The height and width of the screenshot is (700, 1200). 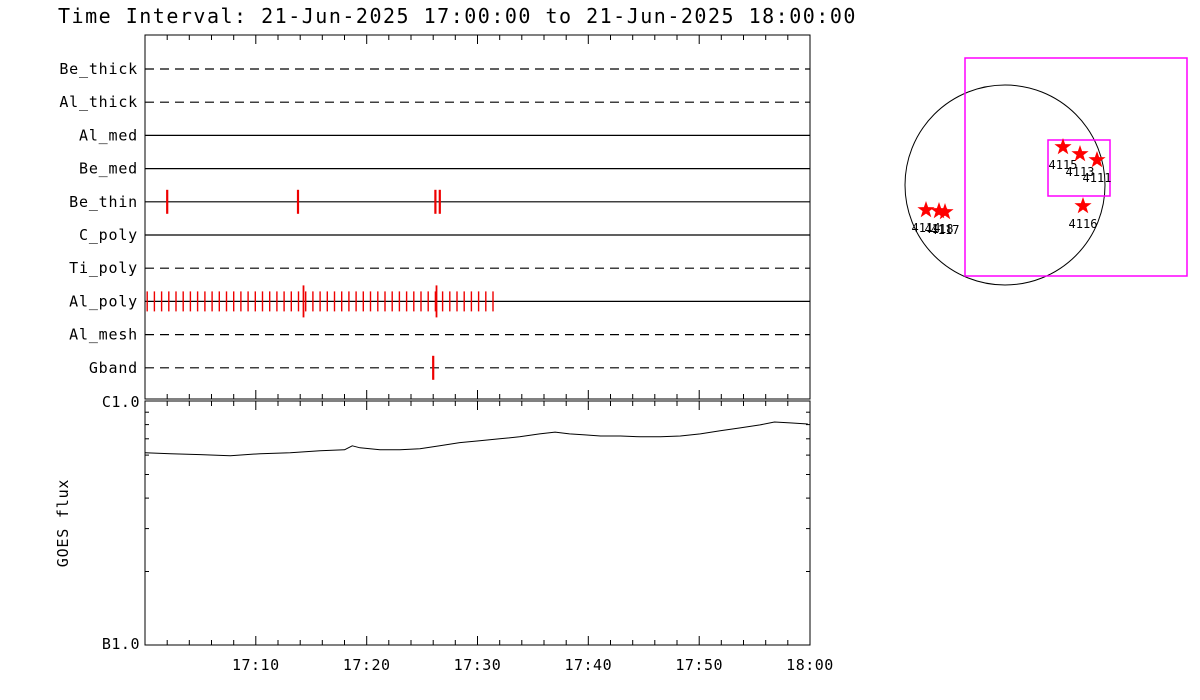 I want to click on active-region-label: 4111, so click(x=1097, y=178).